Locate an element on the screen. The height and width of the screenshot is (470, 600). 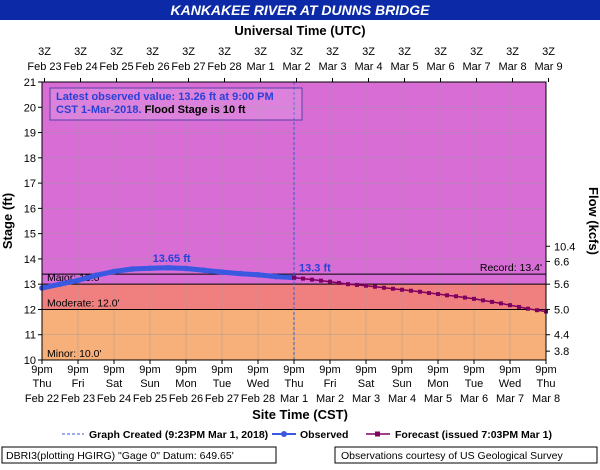
bottom-date-label: Mar 5 is located at coordinates (438, 399).